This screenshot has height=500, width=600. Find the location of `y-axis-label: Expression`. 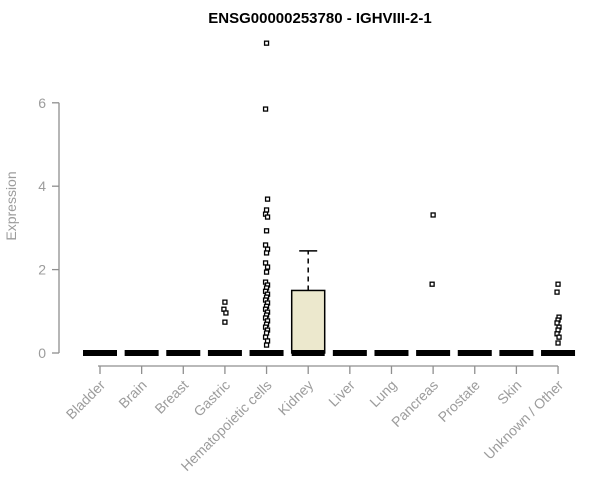

y-axis-label: Expression is located at coordinates (11, 205).